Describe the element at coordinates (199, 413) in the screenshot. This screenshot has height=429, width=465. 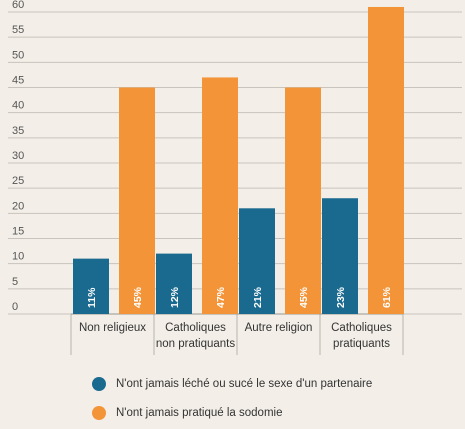
I see `legend-label-series-2: N'ont jamais pratiqué la sodomie` at that location.